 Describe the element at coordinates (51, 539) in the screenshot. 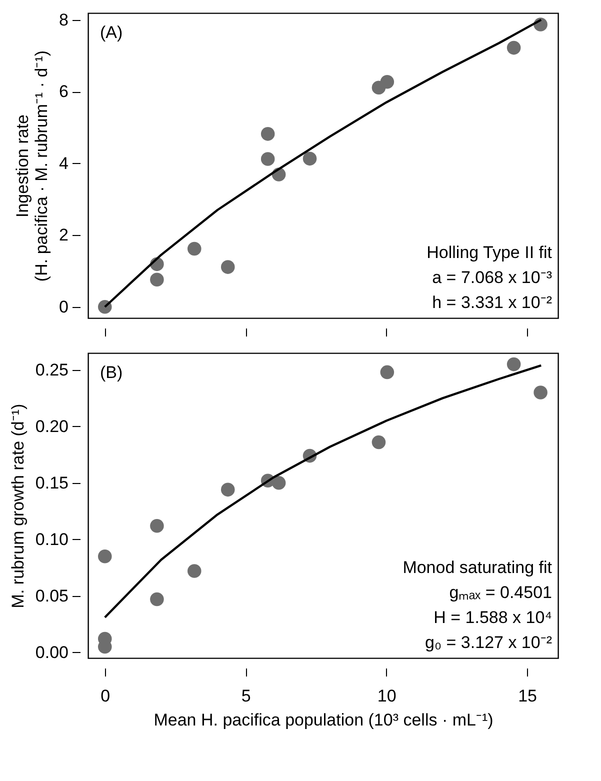

I see `y-tick-label: 0.10` at that location.